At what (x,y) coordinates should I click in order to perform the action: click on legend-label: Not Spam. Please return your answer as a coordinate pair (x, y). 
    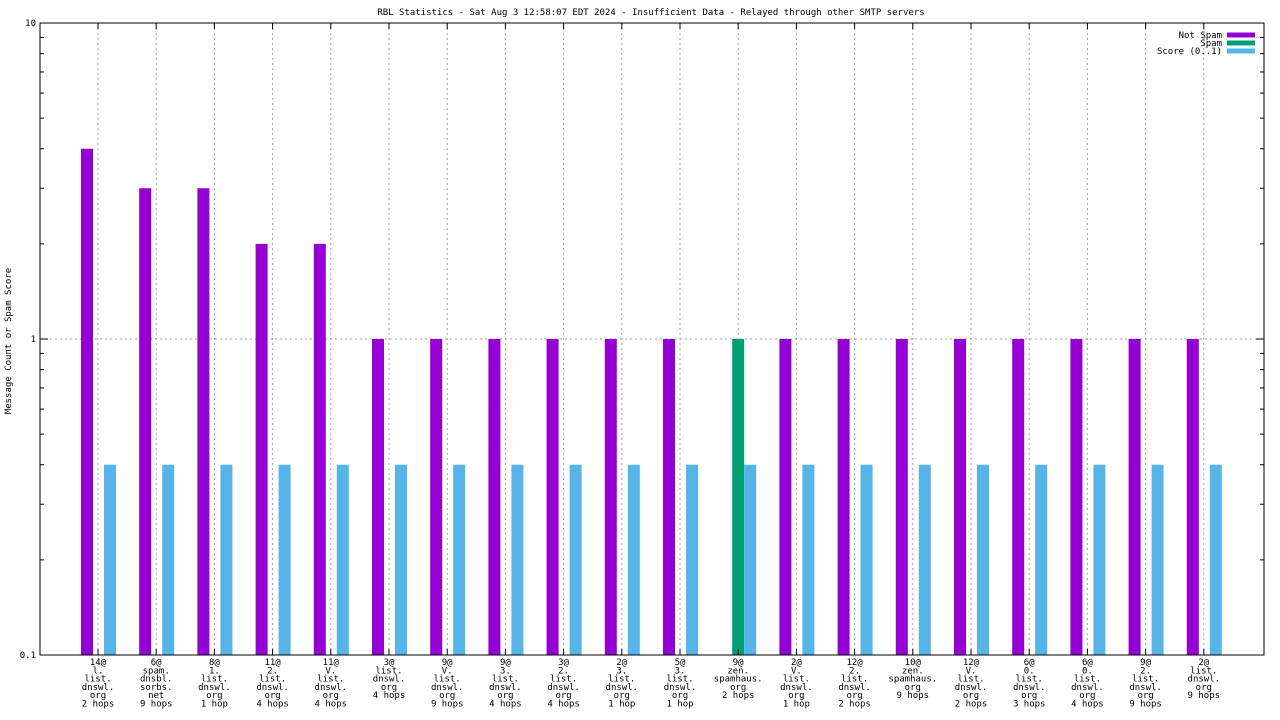
    Looking at the image, I should click on (1200, 36).